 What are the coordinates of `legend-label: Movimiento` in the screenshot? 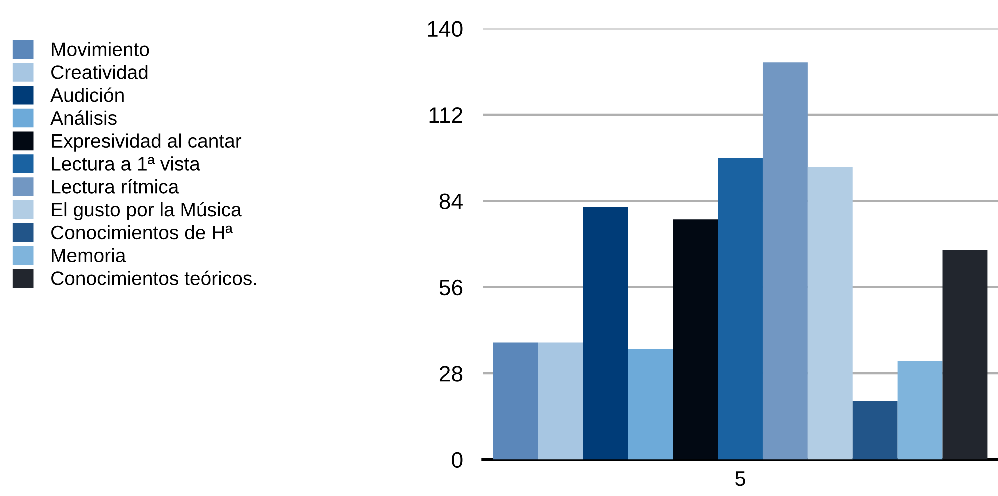 It's located at (101, 49).